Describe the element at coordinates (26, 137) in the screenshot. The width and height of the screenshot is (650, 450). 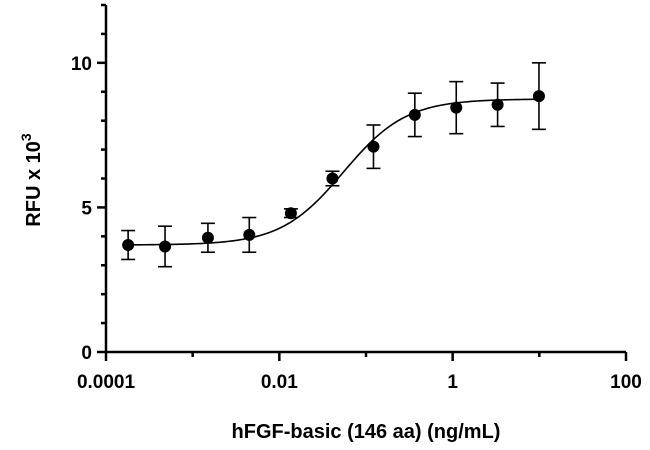
I see `y-axis-title-superscript: 3` at that location.